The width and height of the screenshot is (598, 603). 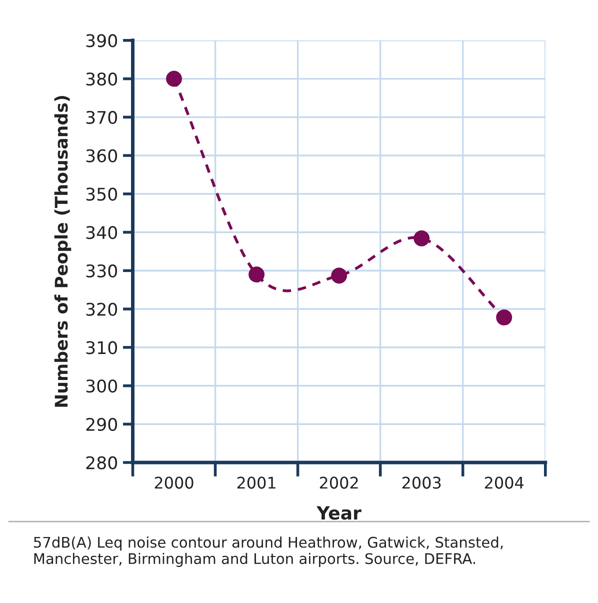 What do you see at coordinates (102, 309) in the screenshot?
I see `y-tick-label: 320` at bounding box center [102, 309].